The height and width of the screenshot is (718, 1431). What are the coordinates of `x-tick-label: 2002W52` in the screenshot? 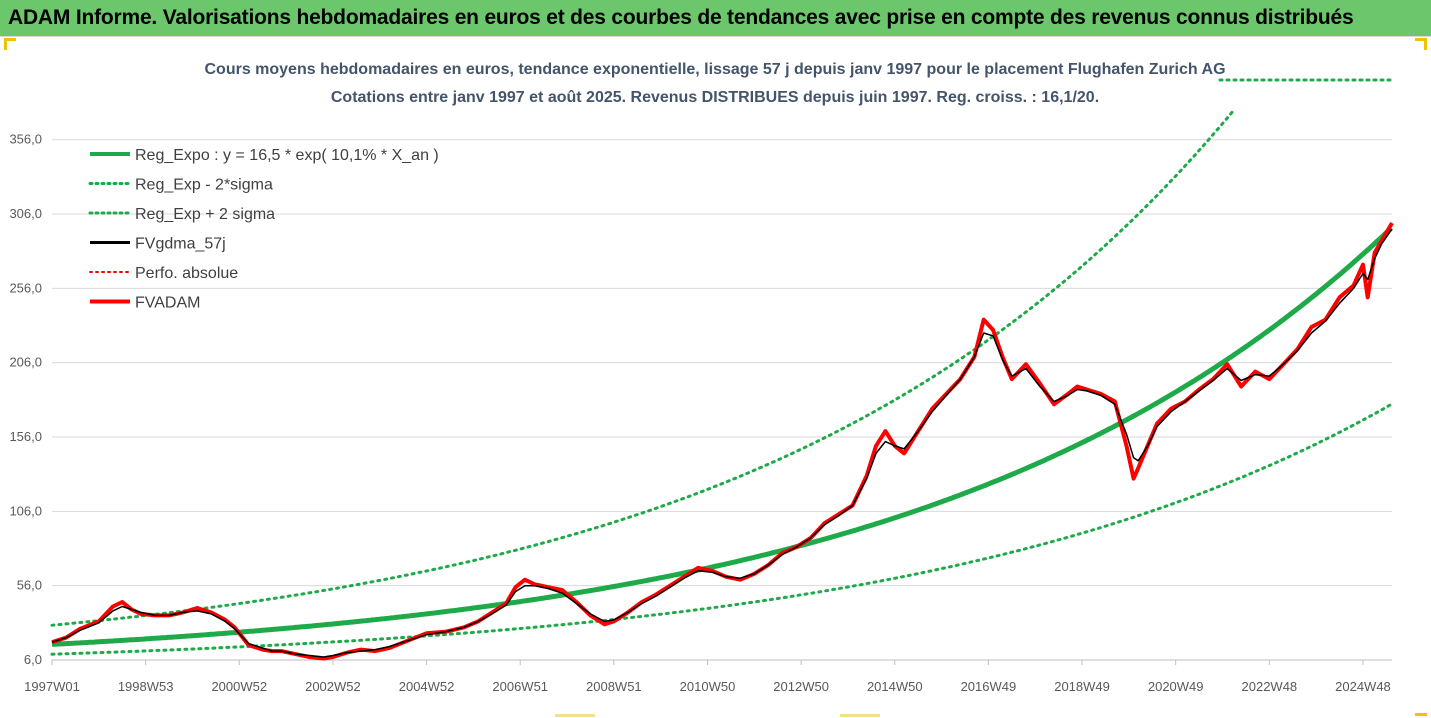 It's located at (333, 686).